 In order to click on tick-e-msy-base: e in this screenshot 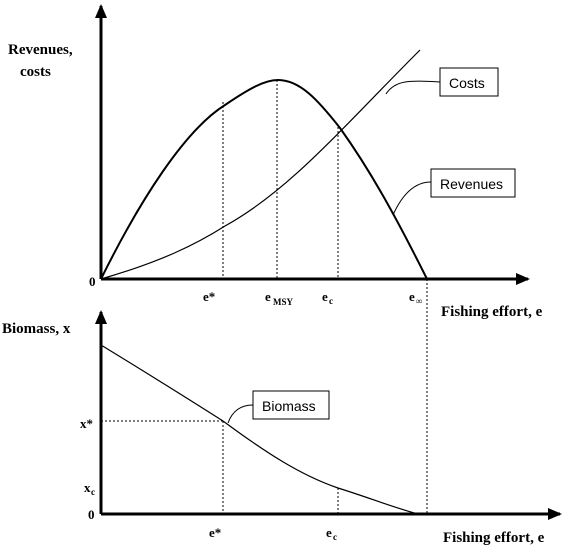, I will do `click(268, 296)`.